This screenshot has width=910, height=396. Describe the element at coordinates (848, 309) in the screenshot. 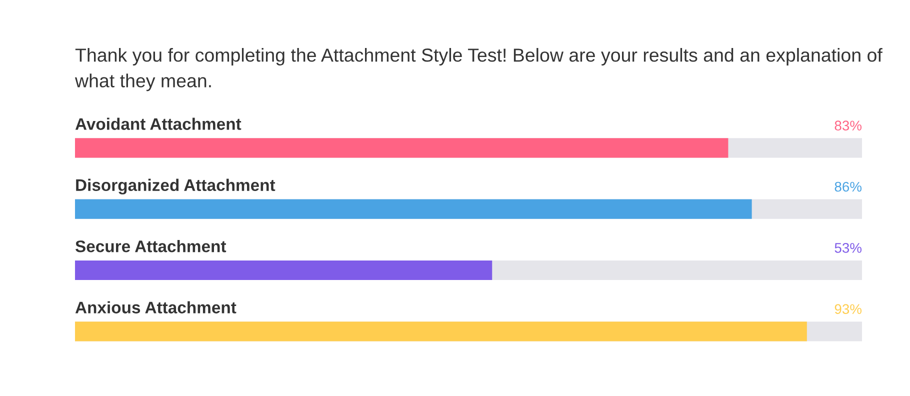

I see `data-label: 93%` at that location.